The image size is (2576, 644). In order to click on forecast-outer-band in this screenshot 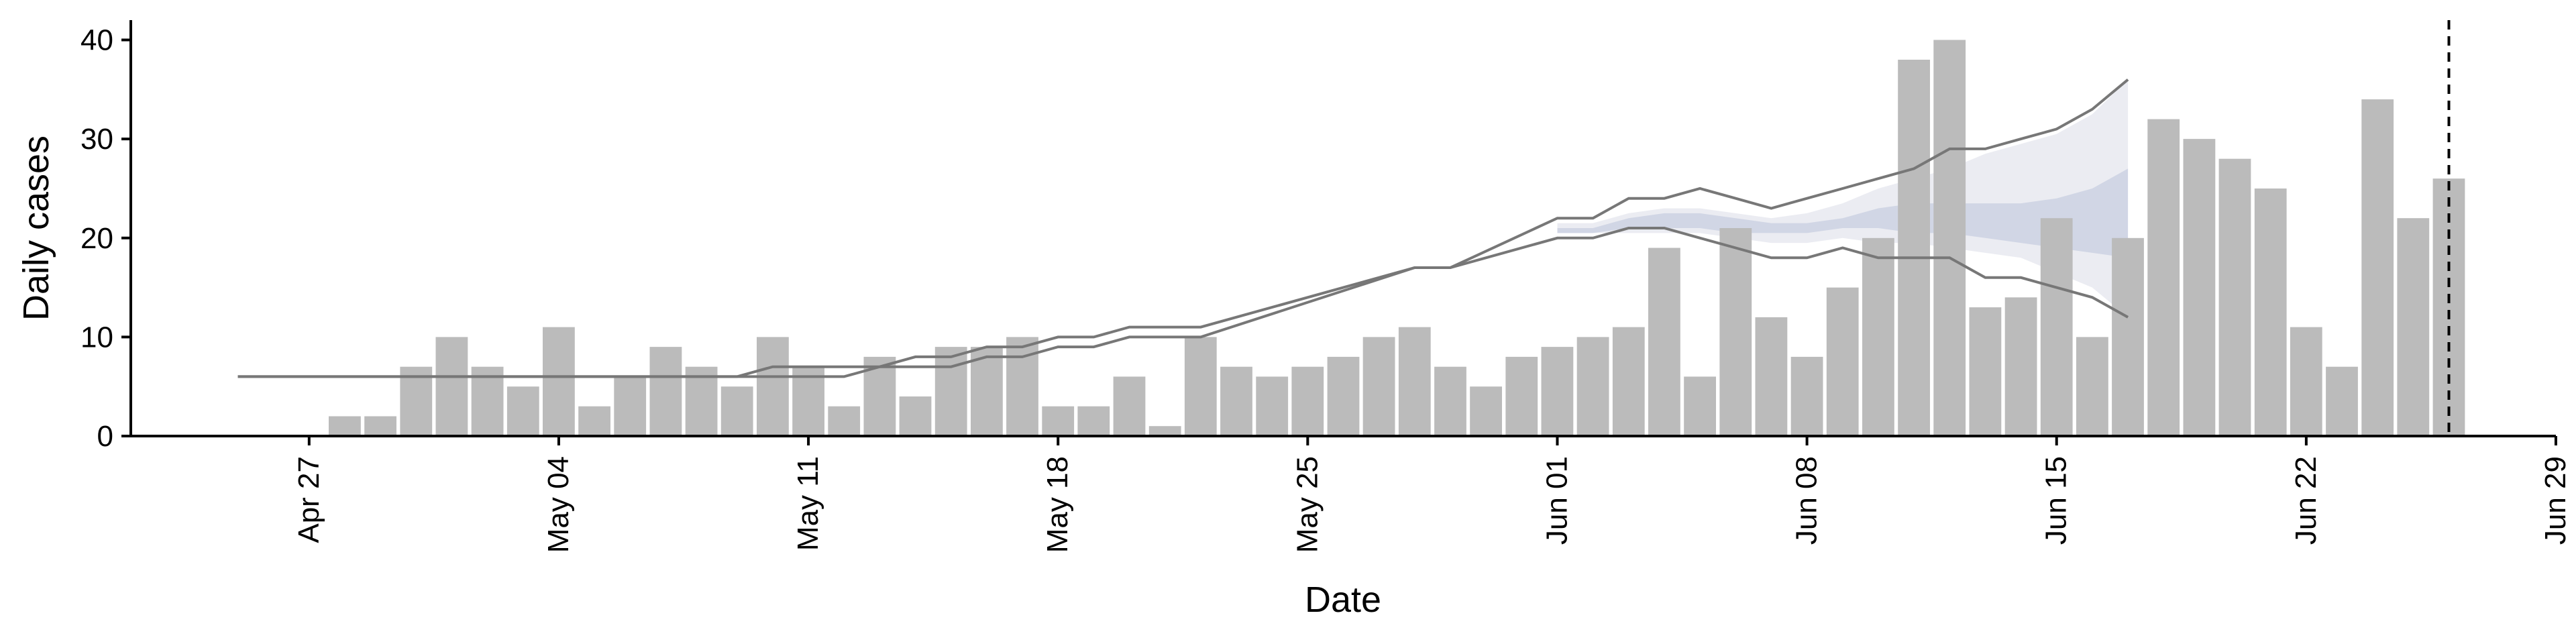, I will do `click(1843, 198)`.